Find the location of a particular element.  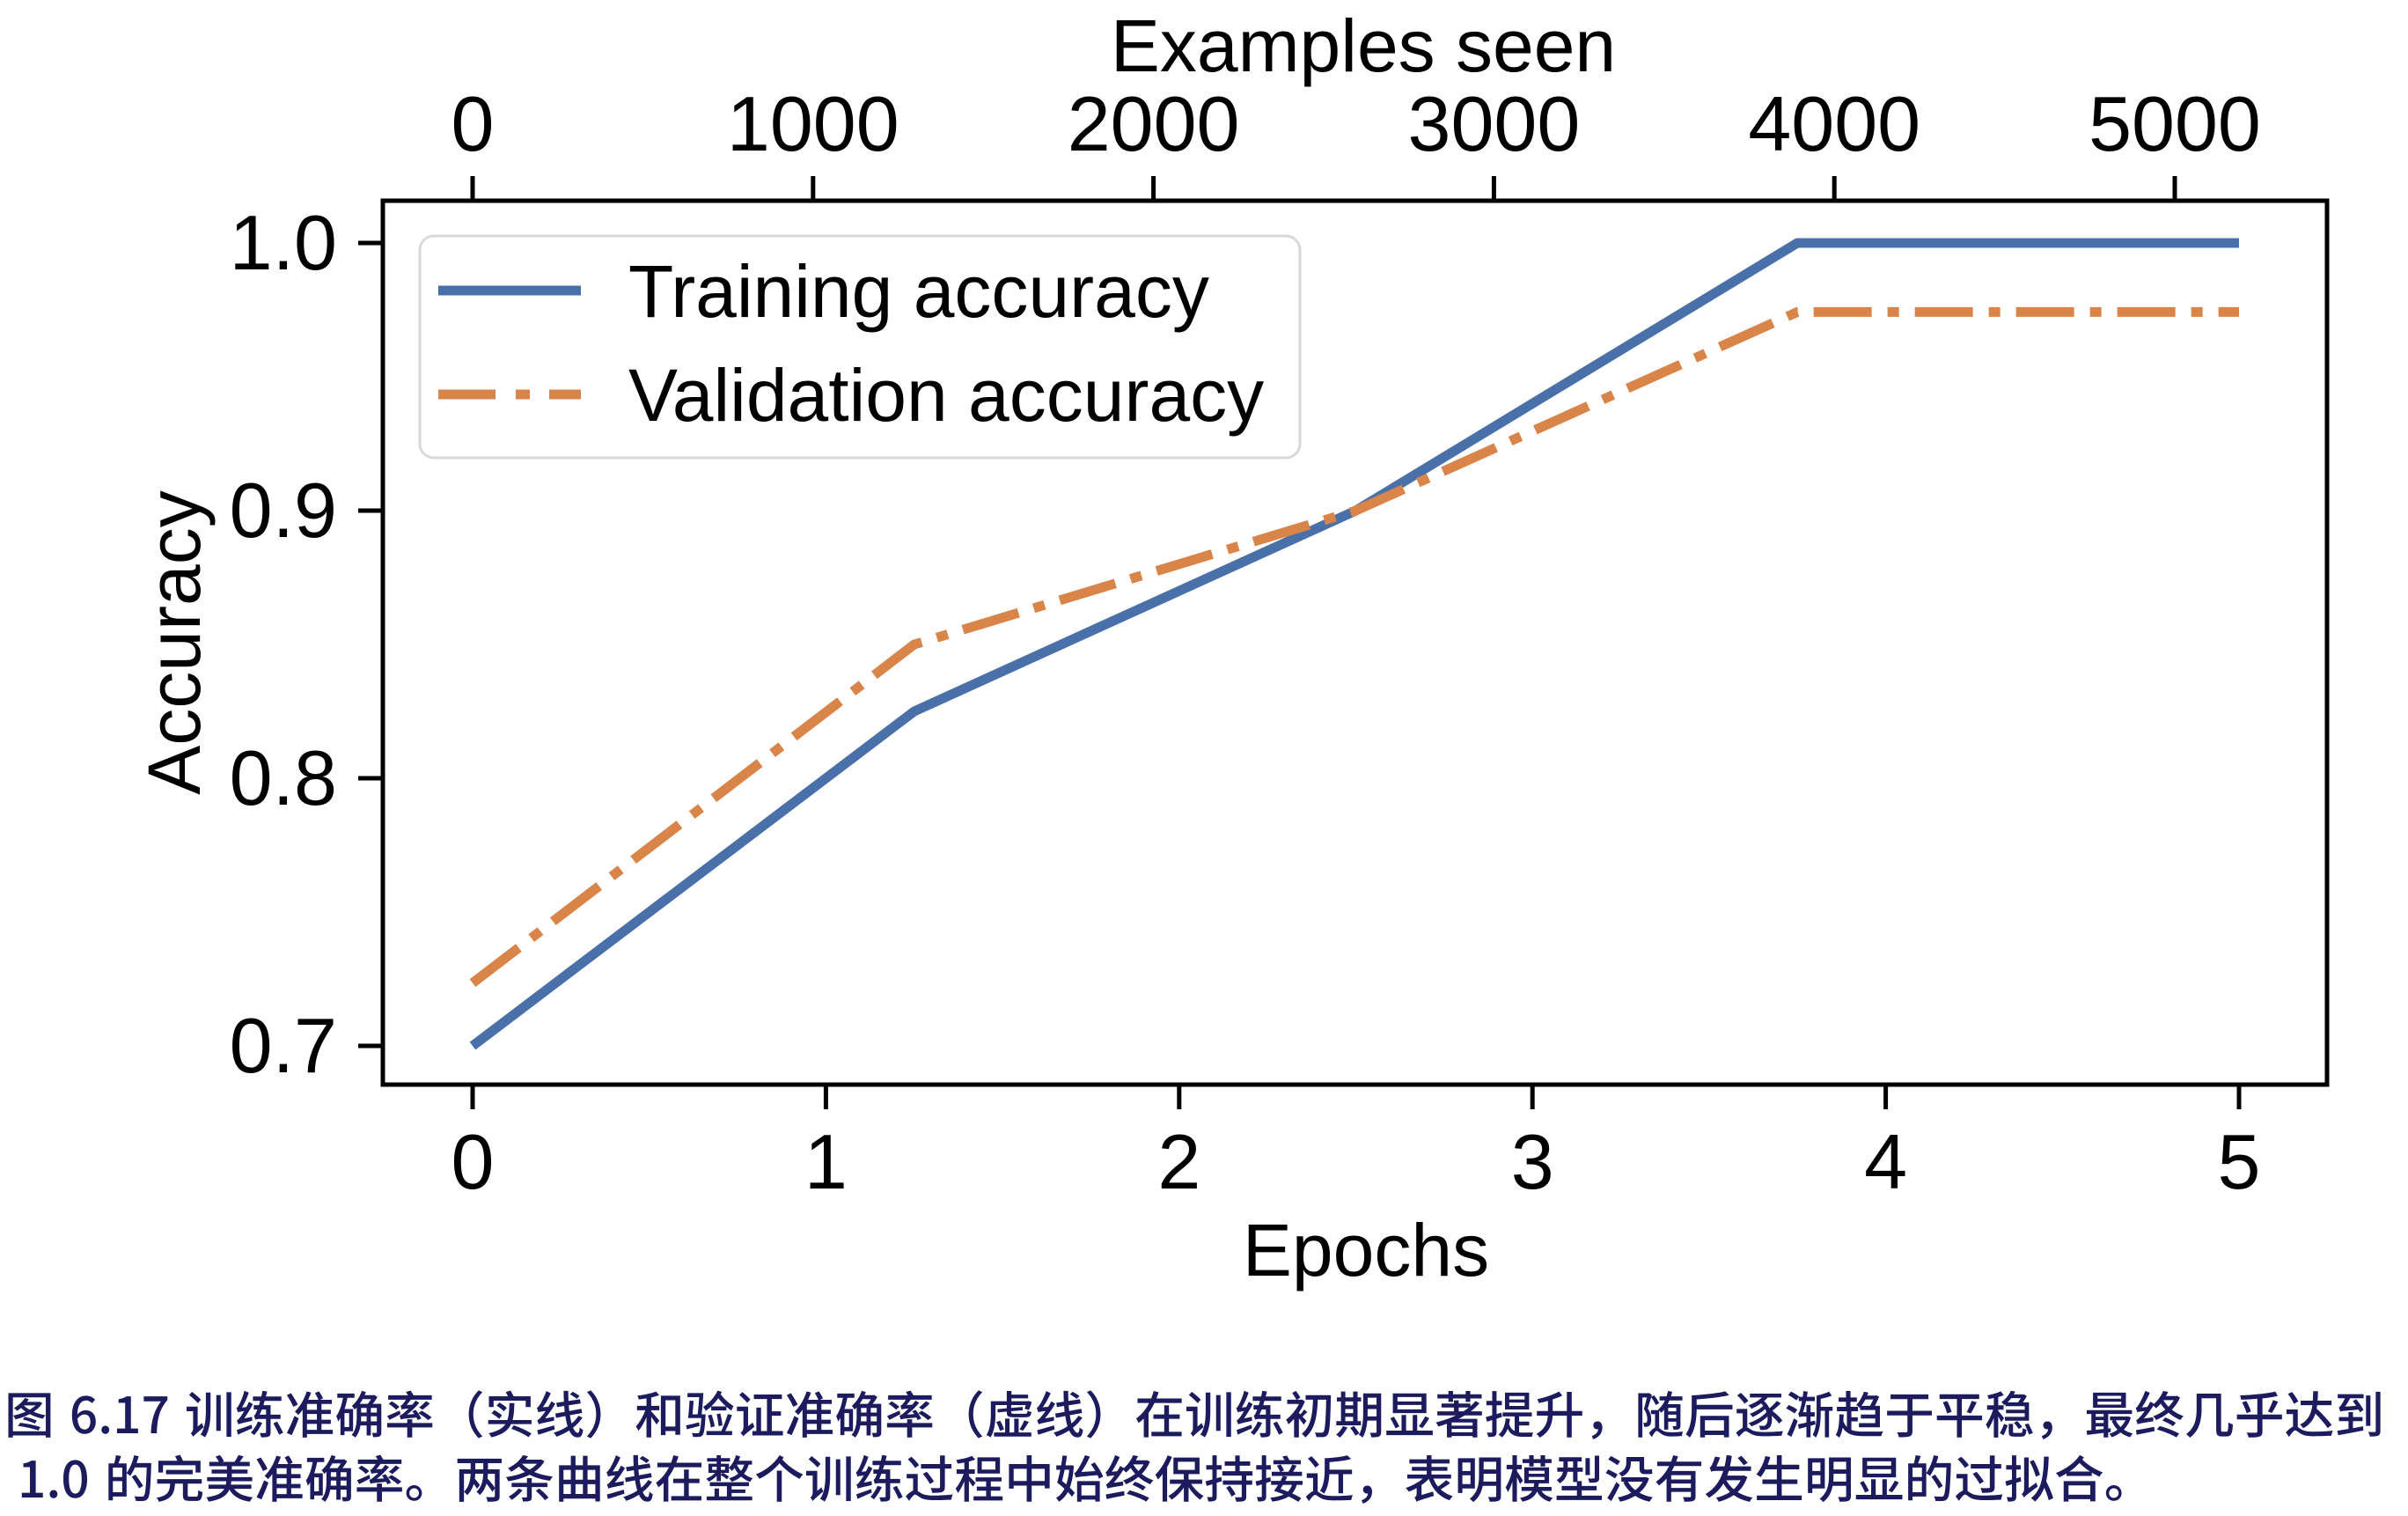

svg-text: 1000 is located at coordinates (813, 123).